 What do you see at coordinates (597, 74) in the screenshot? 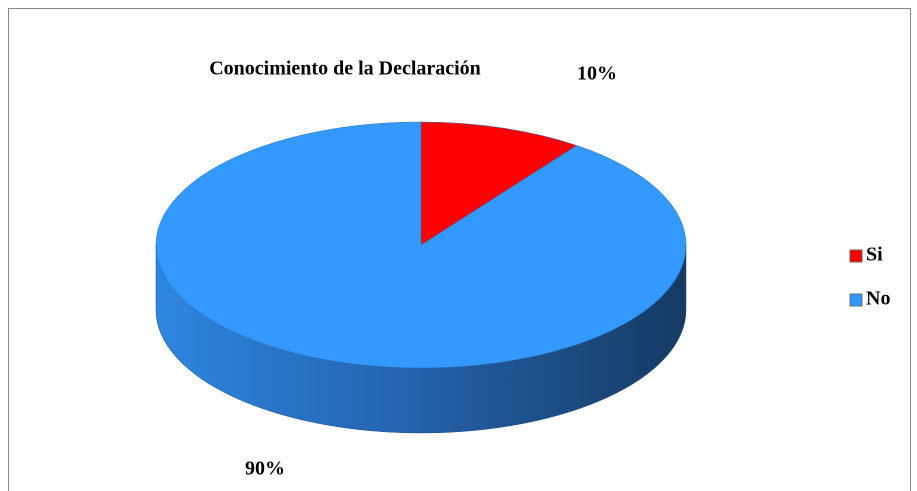
I see `data-label: 10%` at bounding box center [597, 74].